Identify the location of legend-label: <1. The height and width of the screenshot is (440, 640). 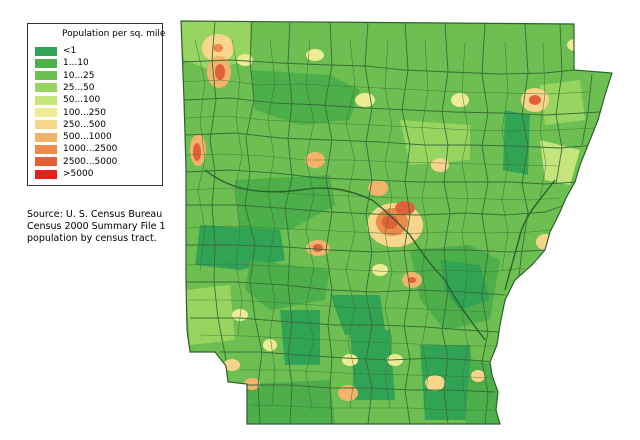
(70, 51).